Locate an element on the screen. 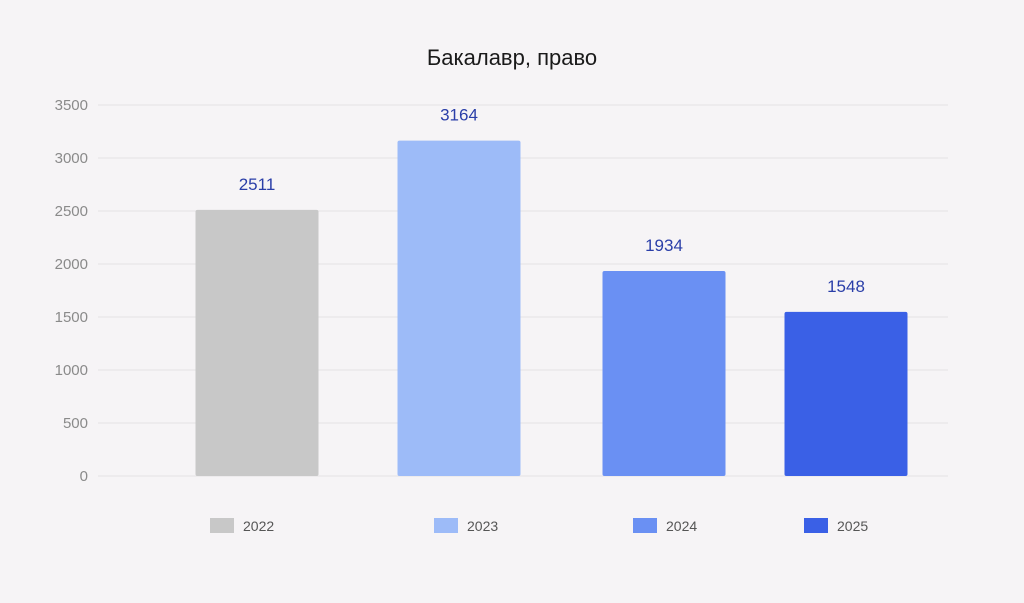 Image resolution: width=1024 pixels, height=603 pixels. y-tick-label: 1500 is located at coordinates (71, 317).